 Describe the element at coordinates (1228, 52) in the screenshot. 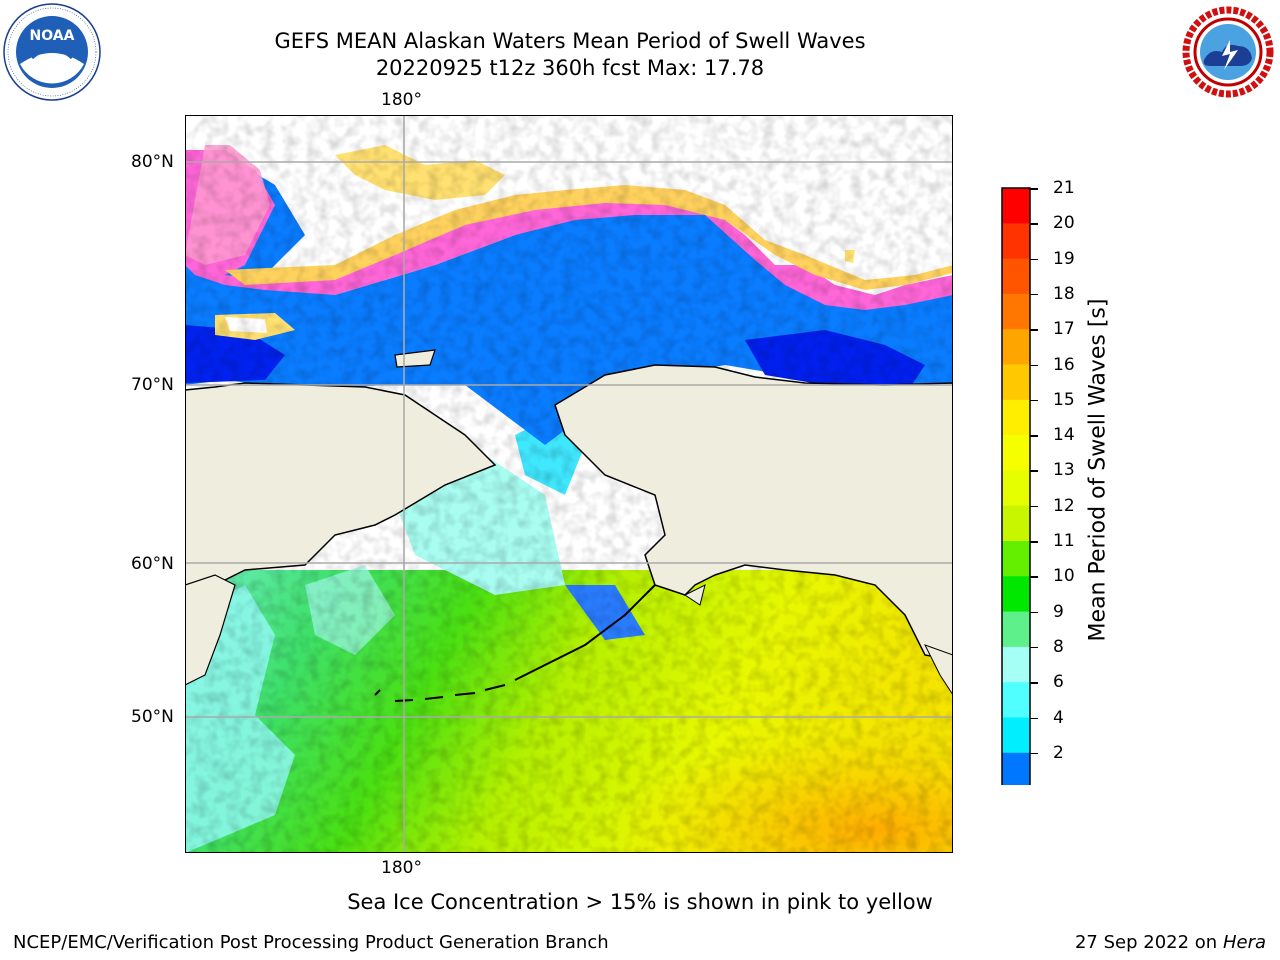

I see `nws-logo` at that location.